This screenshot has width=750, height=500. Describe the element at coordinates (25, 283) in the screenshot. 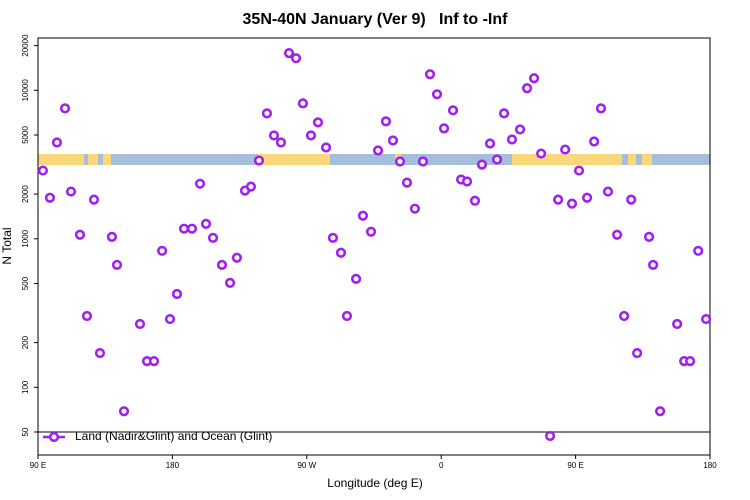

I see `y-tick-label: 500` at that location.